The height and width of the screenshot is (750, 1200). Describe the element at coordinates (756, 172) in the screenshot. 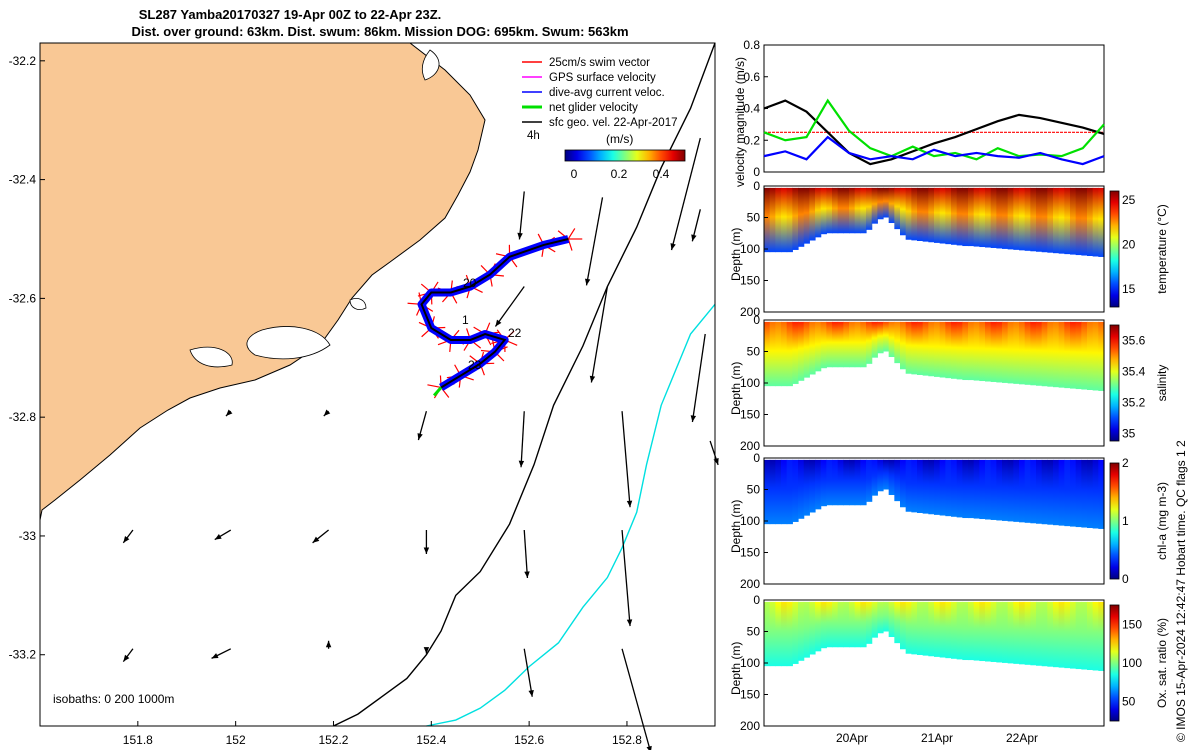

I see `vel-ytick-0: 0` at that location.